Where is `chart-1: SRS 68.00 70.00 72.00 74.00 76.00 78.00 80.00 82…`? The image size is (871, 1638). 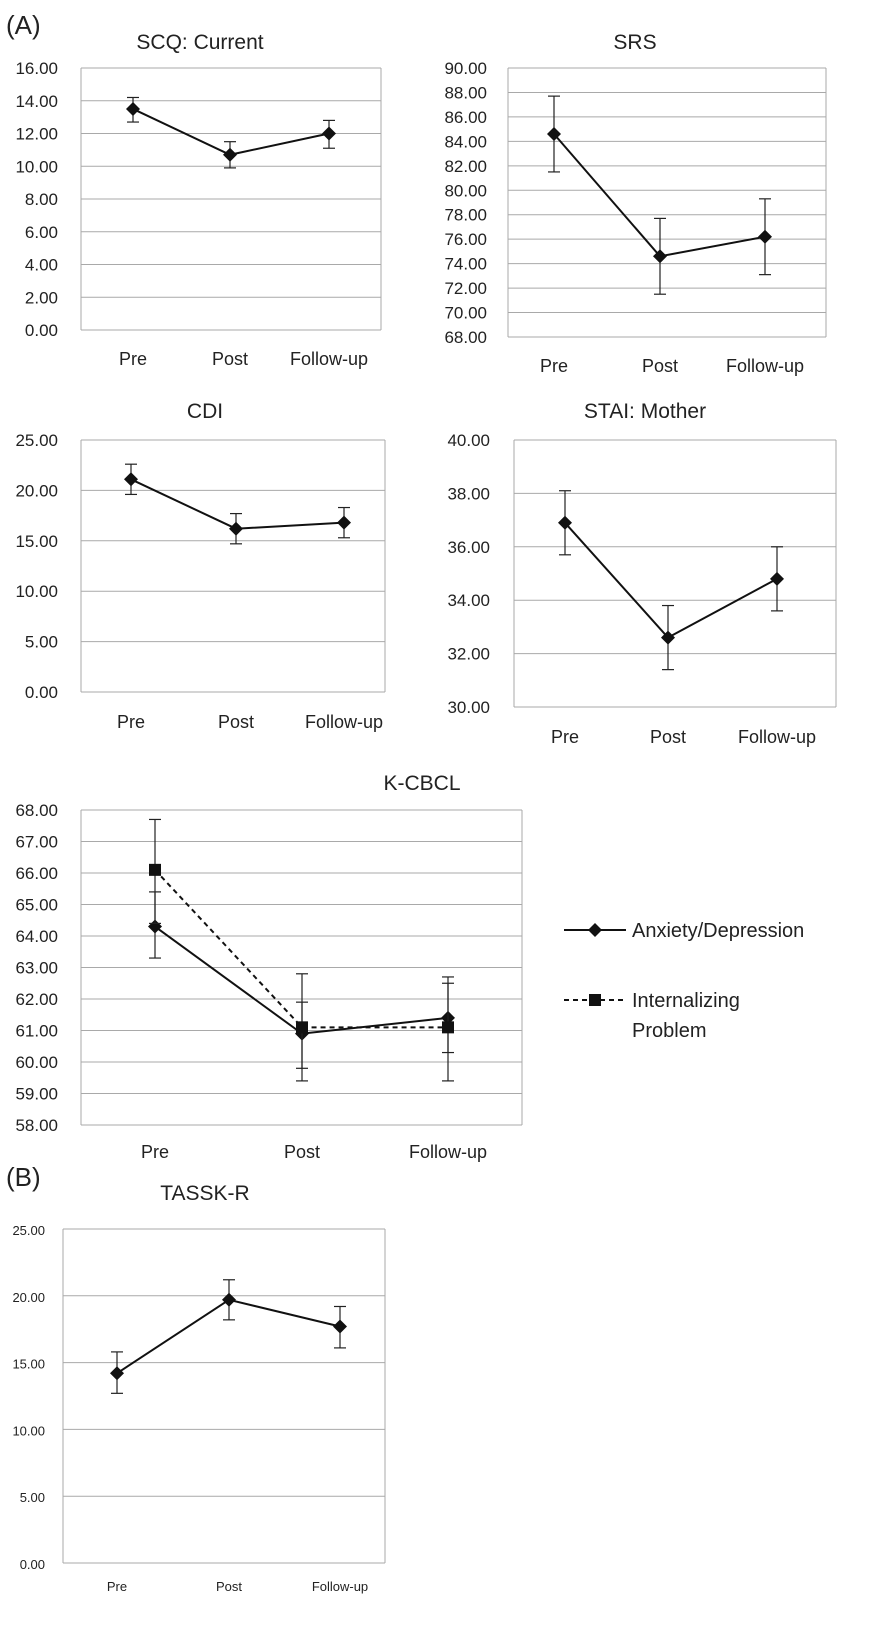
chart-1: SRS 68.00 70.00 72.00 74.00 76.00 78.00 80.00 82… is located at coordinates (635, 203).